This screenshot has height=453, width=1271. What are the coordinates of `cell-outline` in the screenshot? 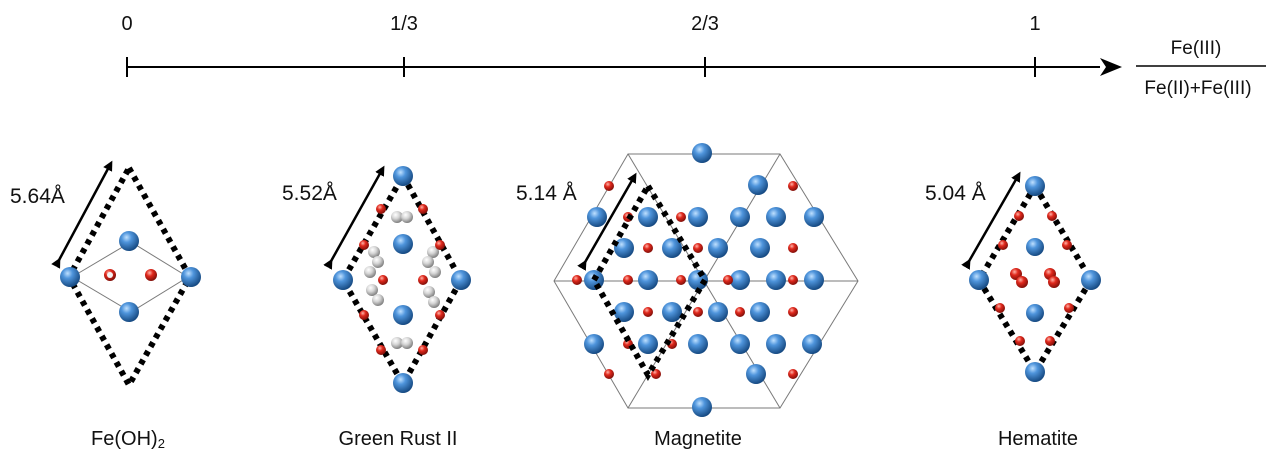 It's located at (130, 277).